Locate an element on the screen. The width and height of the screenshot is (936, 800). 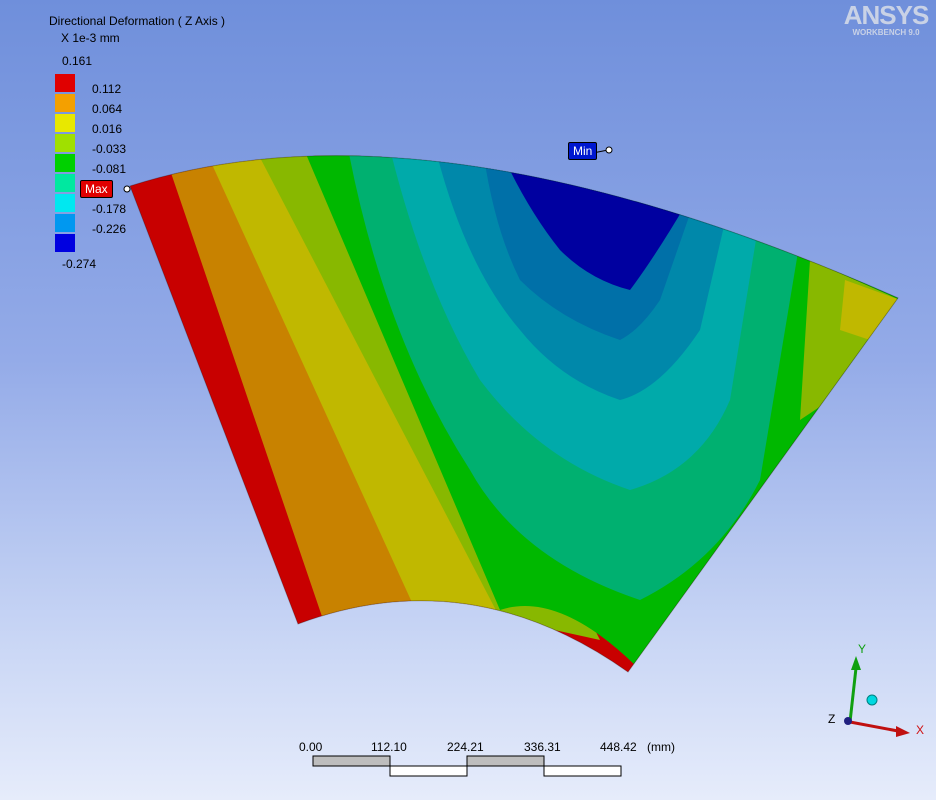
y-axis-label: Y is located at coordinates (862, 649).